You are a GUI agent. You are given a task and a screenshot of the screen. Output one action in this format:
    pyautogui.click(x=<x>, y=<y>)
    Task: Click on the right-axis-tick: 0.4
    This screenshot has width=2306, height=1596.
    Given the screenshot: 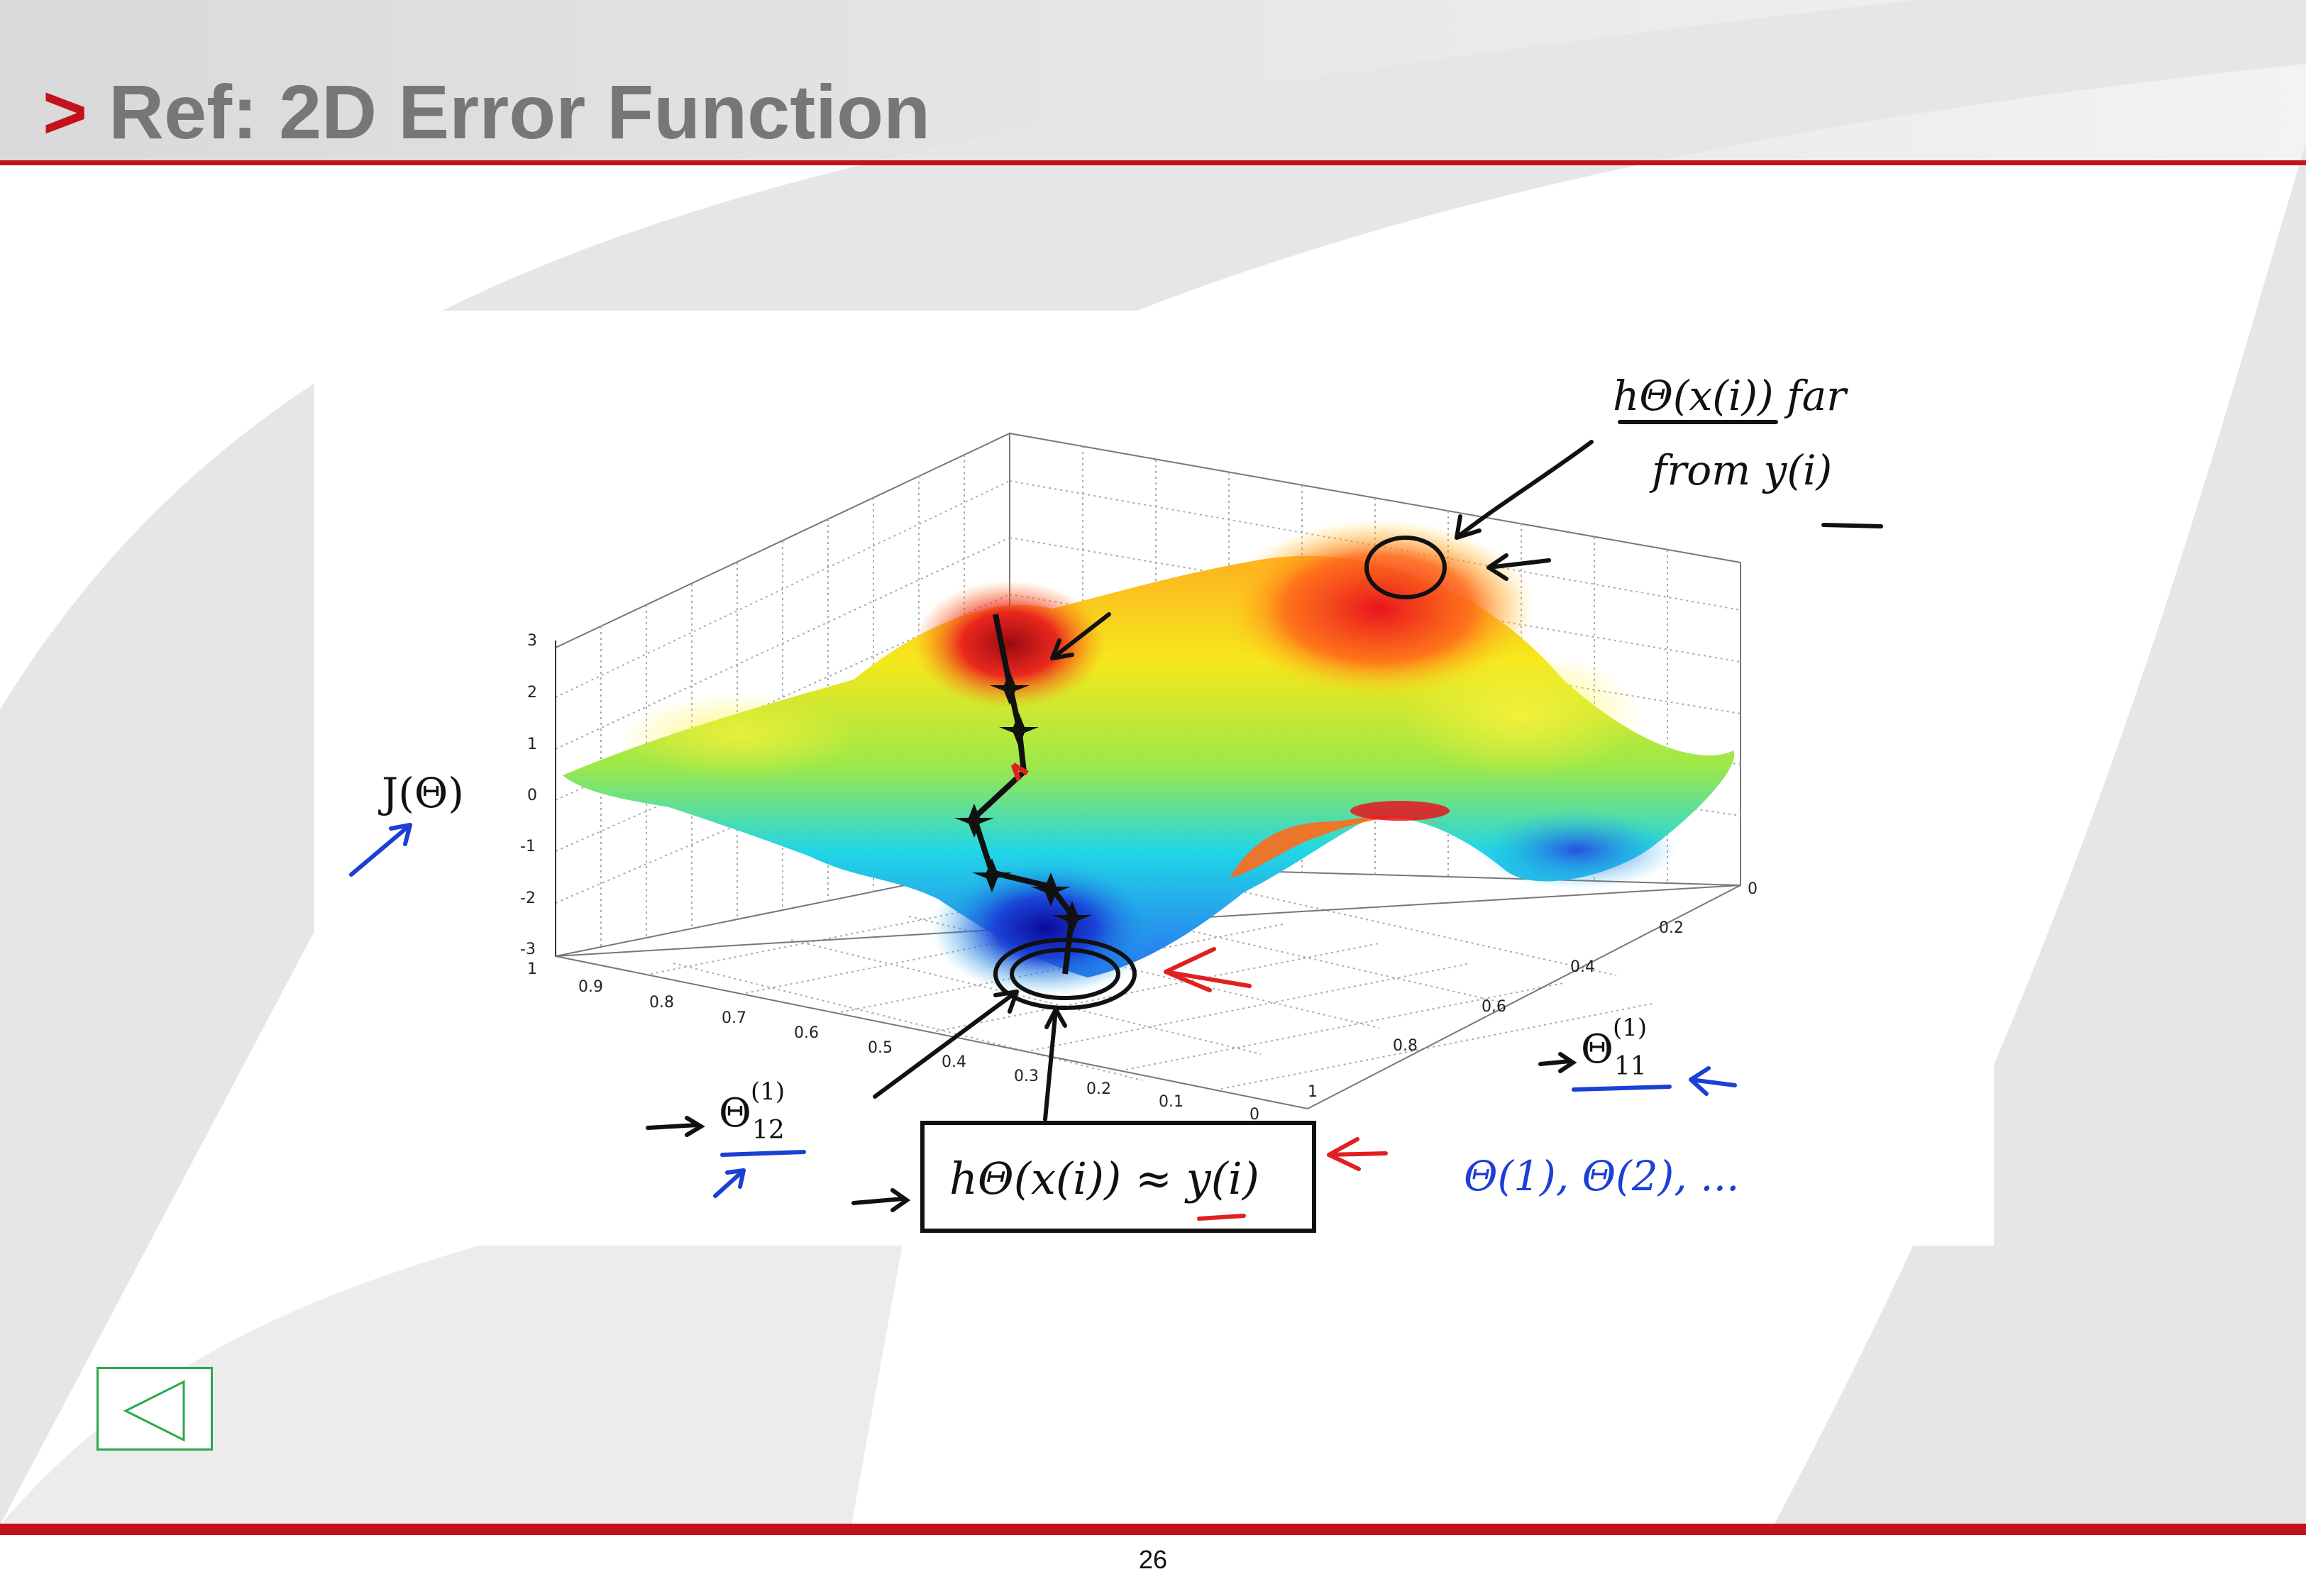 What is the action you would take?
    pyautogui.click(x=1583, y=967)
    